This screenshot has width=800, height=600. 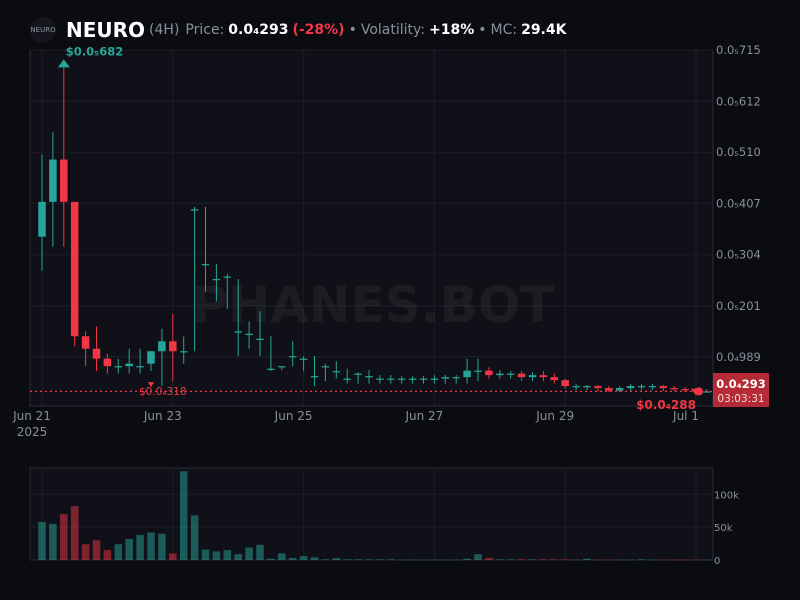 What do you see at coordinates (374, 516) in the screenshot?
I see `volume-bars` at bounding box center [374, 516].